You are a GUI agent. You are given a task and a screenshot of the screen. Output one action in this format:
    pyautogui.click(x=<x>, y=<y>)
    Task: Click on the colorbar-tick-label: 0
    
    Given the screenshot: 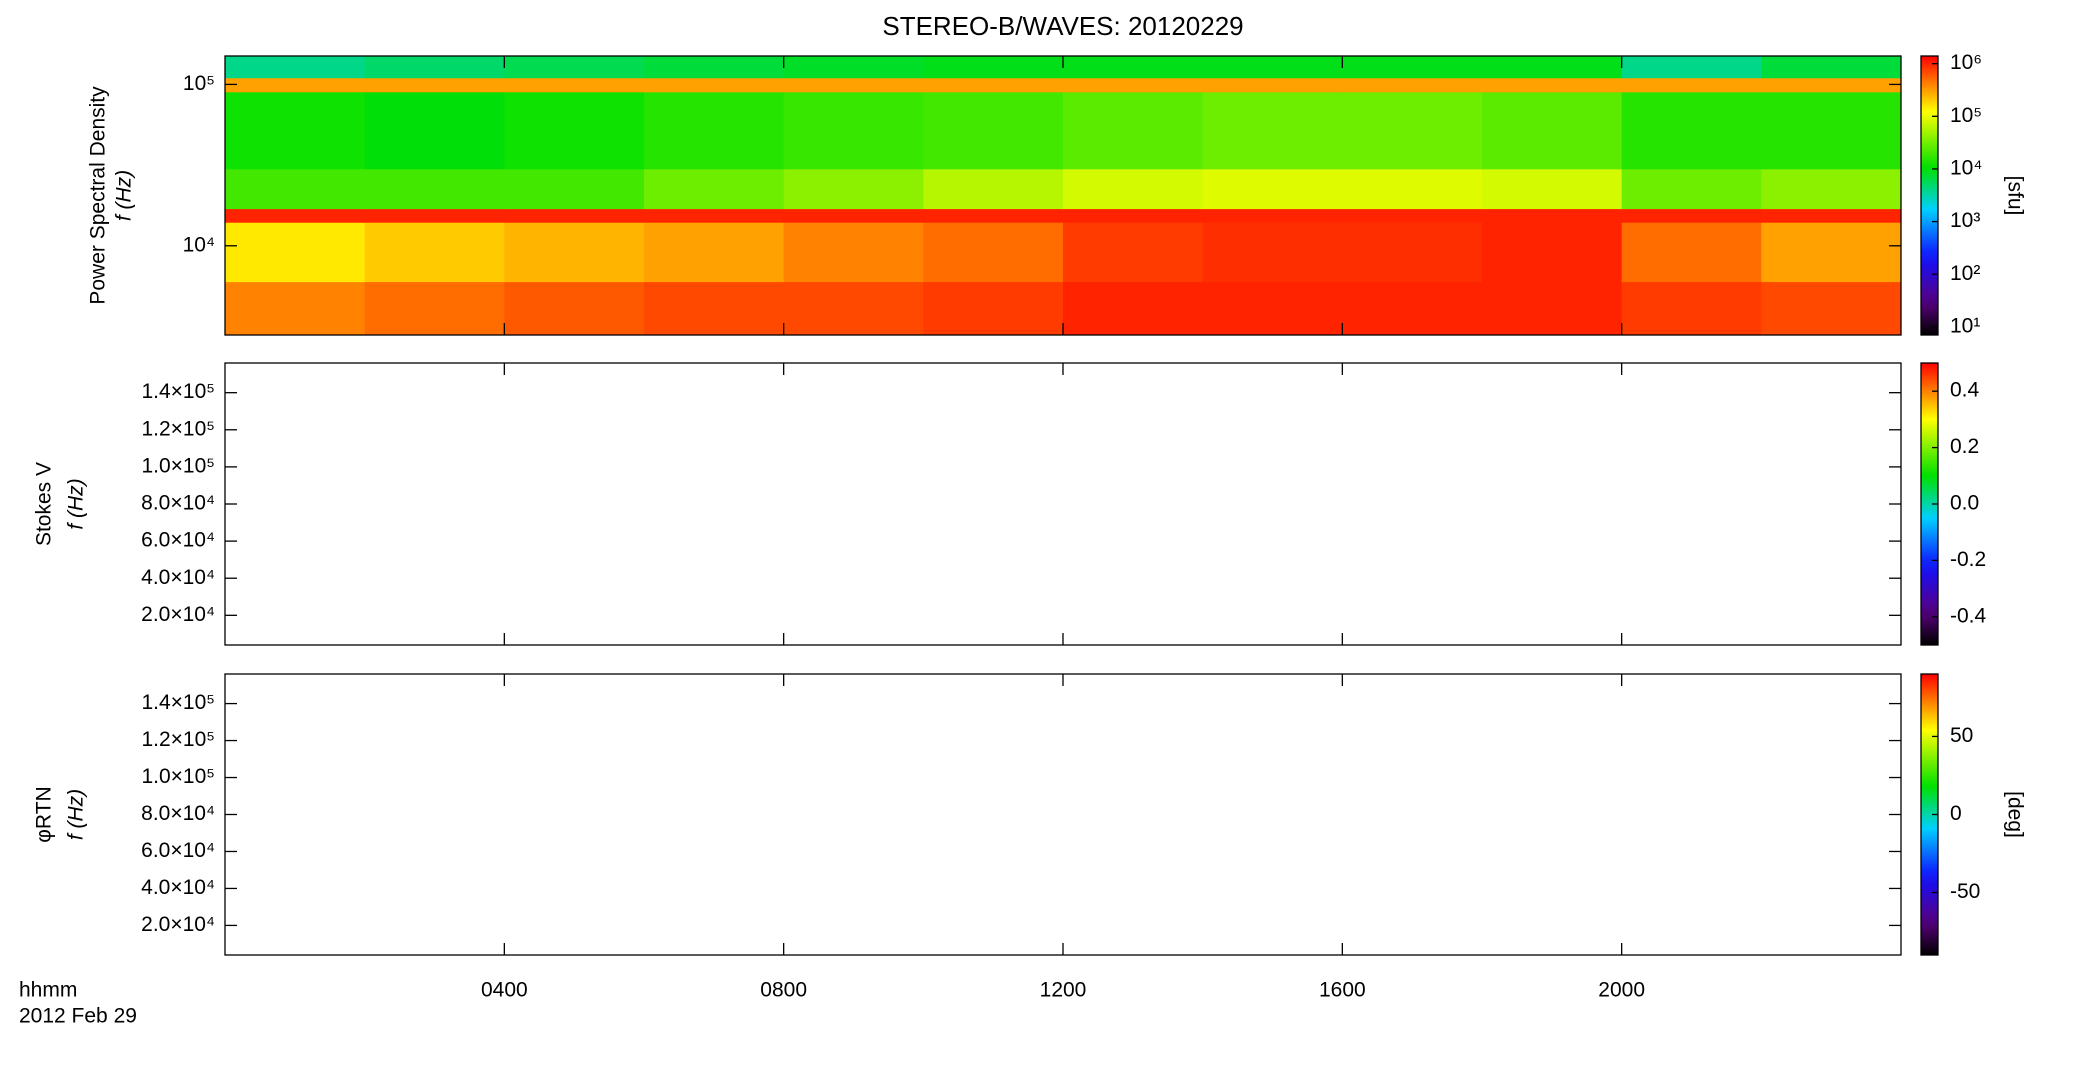 What is the action you would take?
    pyautogui.click(x=1956, y=813)
    